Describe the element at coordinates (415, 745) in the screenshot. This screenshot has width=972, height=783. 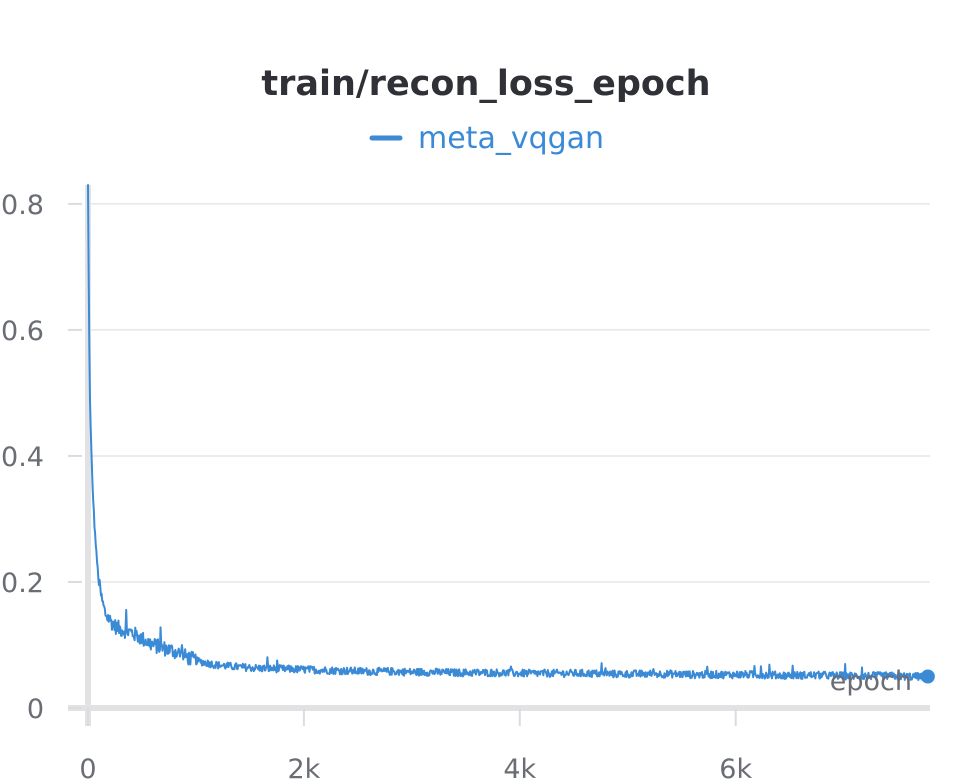
I see `x-axis-ticks: 0 2k 4k 6k` at that location.